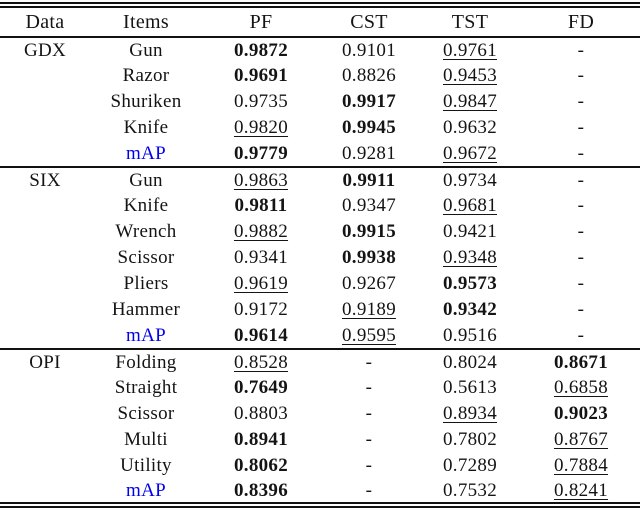  I want to click on value-cell: 0.9614, so click(261, 335).